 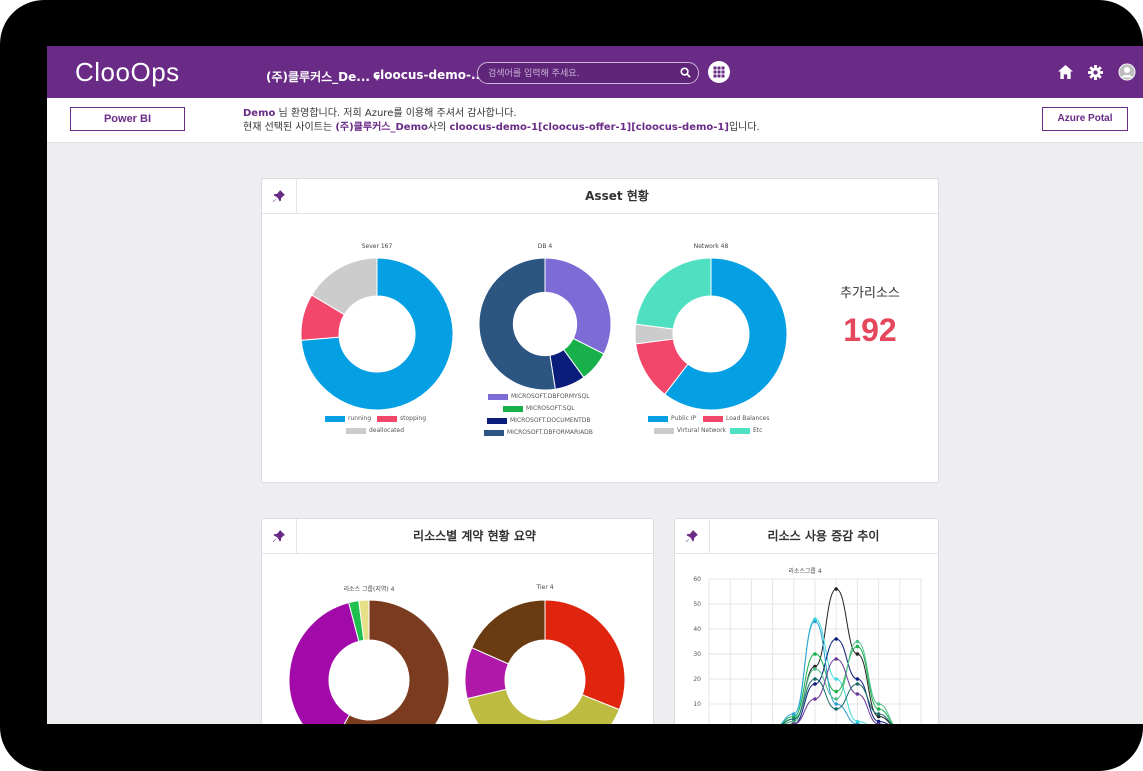 I want to click on apps-grid-icon, so click(x=719, y=72).